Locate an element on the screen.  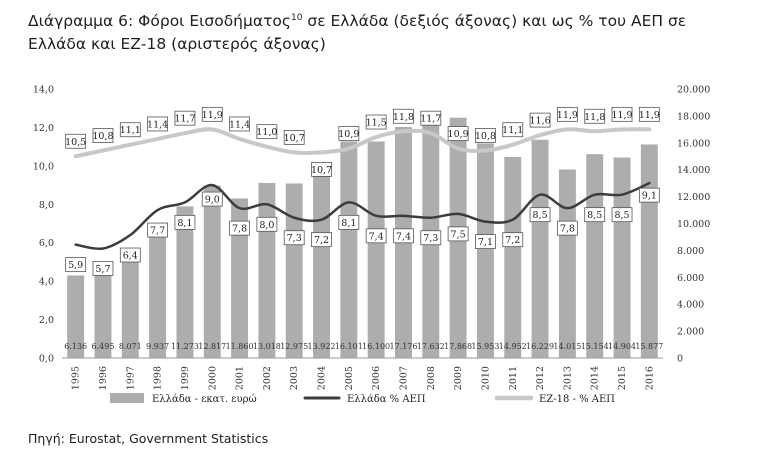
ez18-data-label: 10,7 is located at coordinates (294, 137).